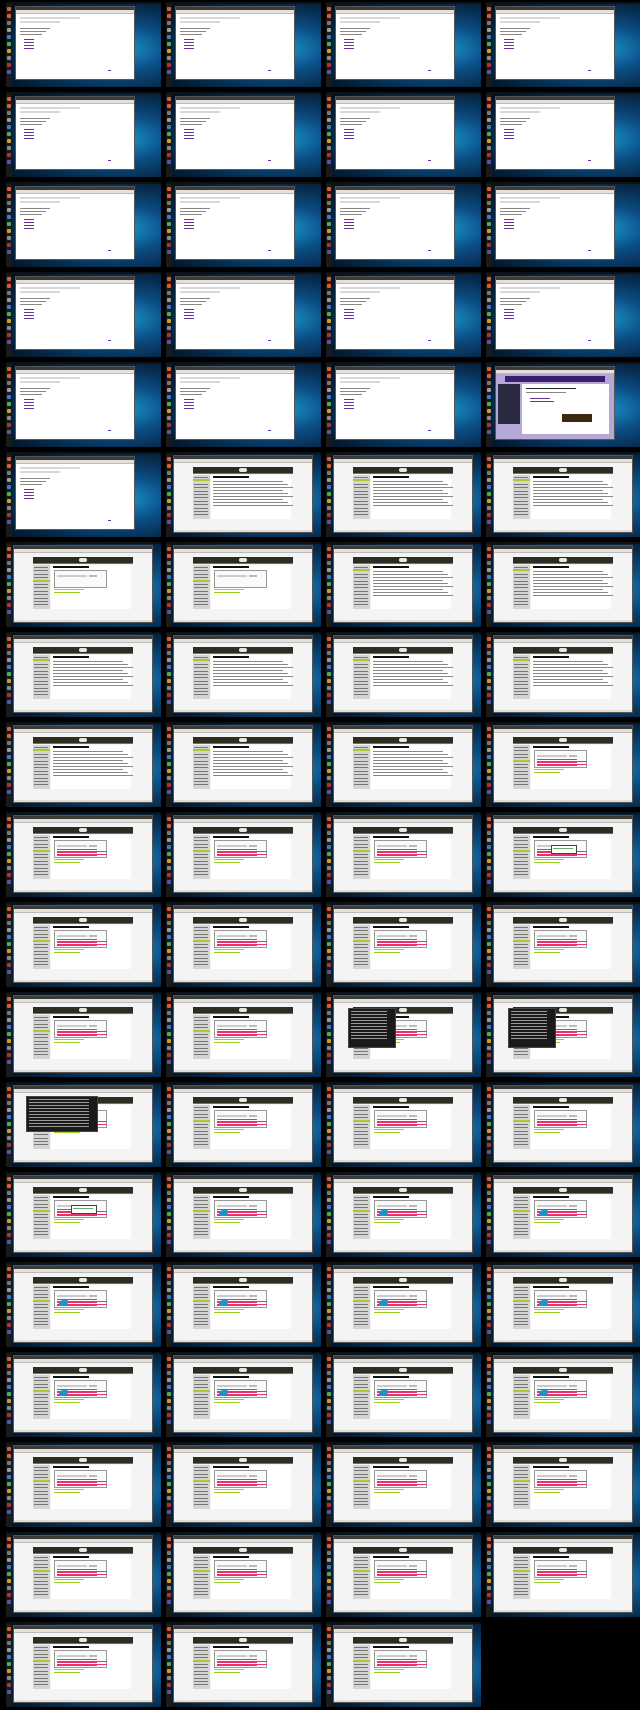 The height and width of the screenshot is (1710, 640). I want to click on browser-window, so click(563, 1574).